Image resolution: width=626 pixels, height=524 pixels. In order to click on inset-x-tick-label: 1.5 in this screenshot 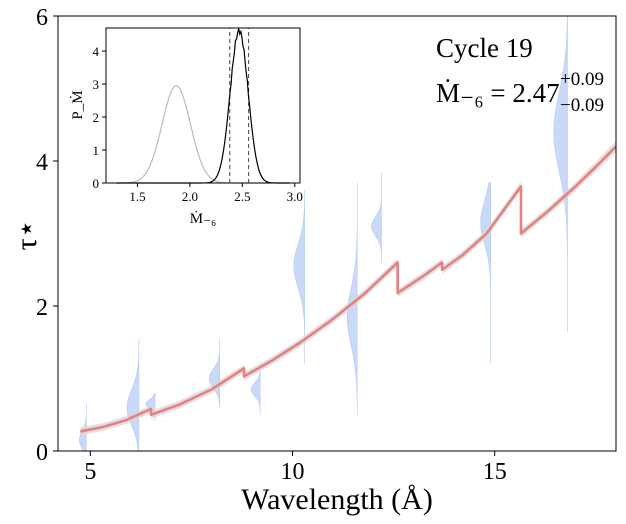, I will do `click(137, 196)`.